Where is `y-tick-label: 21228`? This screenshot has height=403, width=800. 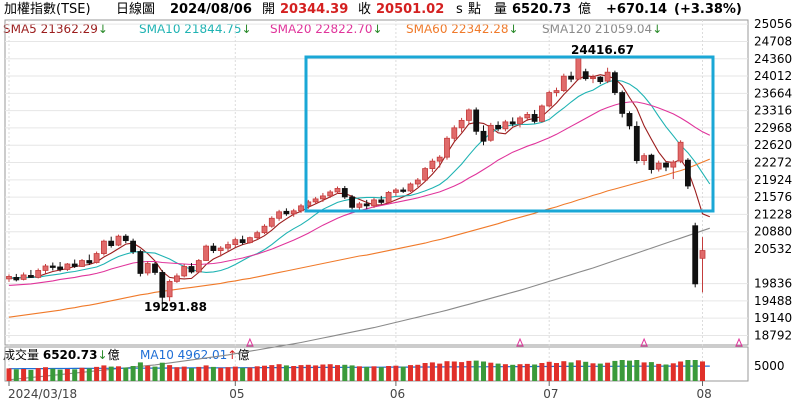 y-tick-label: 21228 is located at coordinates (773, 214).